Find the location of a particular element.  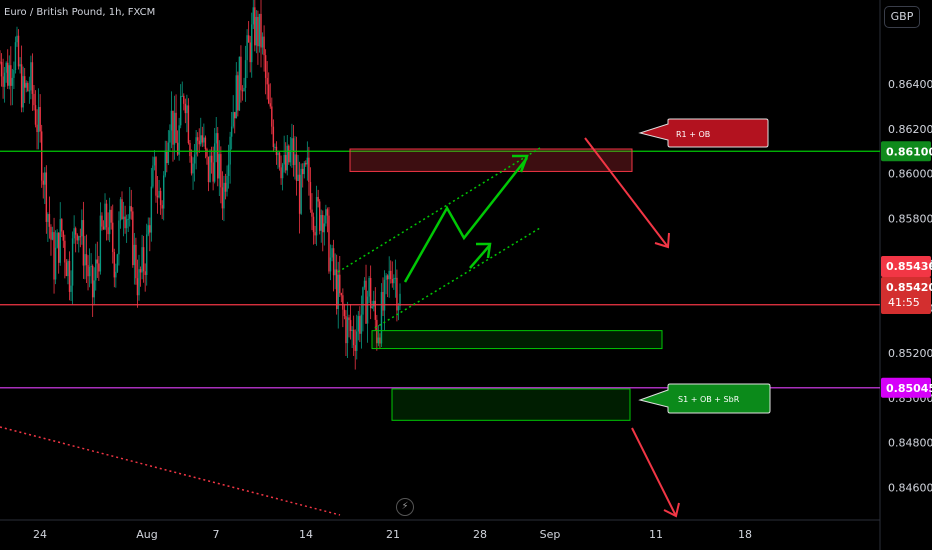

y-tick-label: 0.85200 is located at coordinates (910, 353).